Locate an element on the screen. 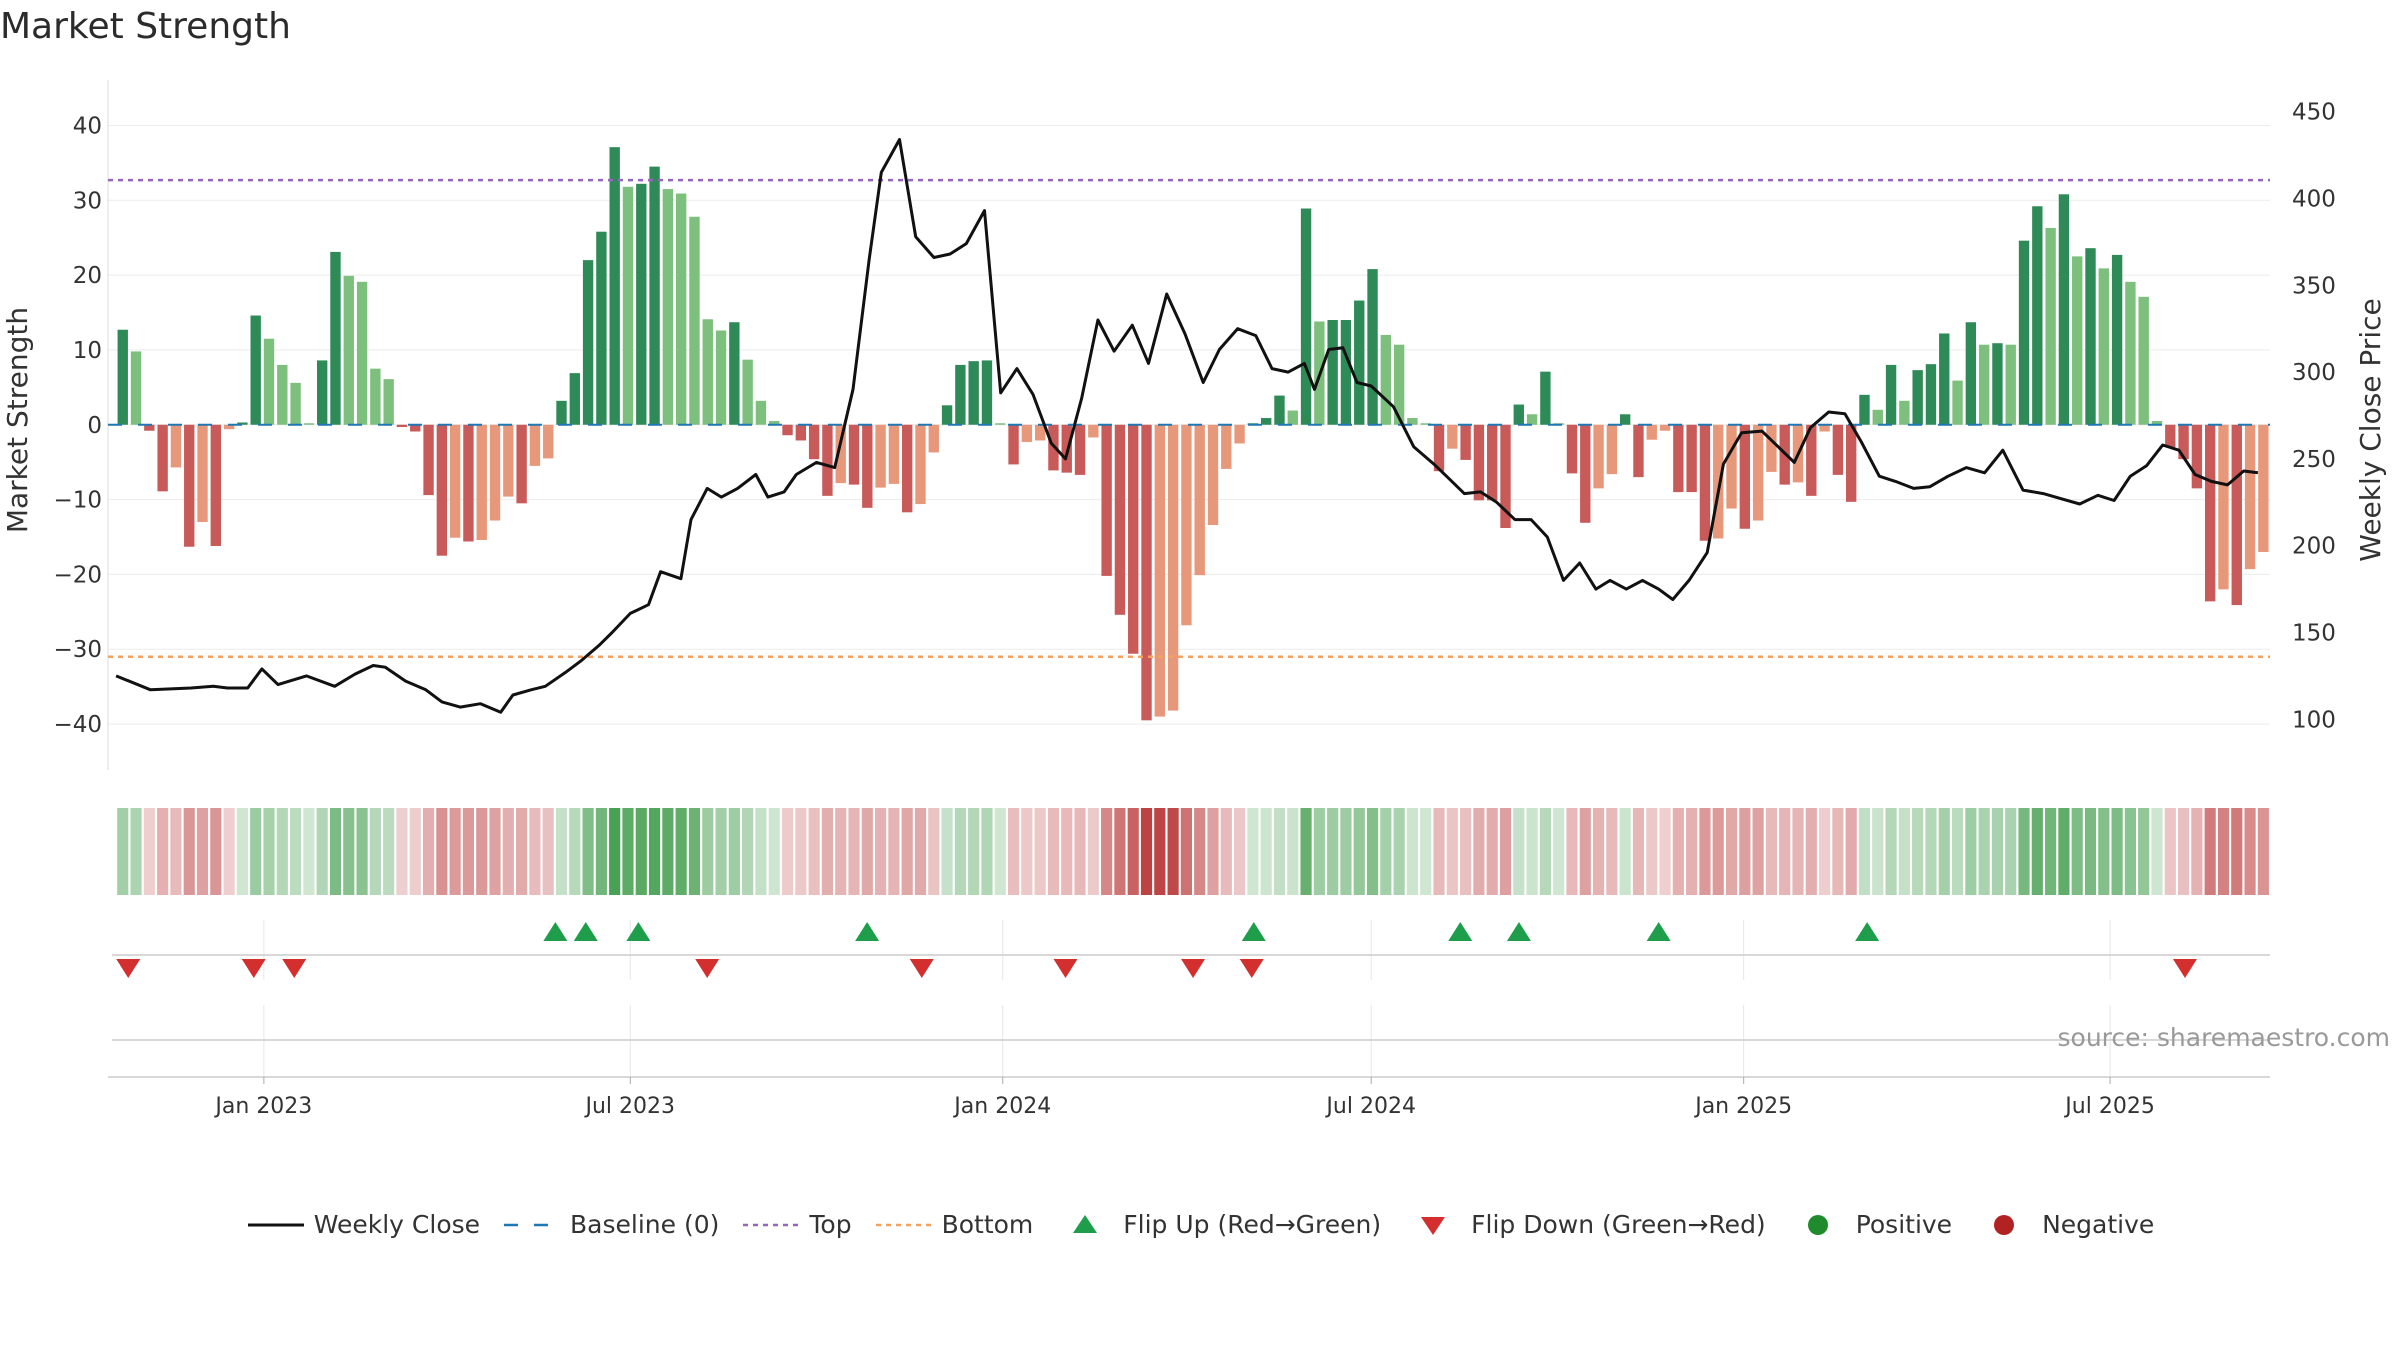  y2-tick-label: 250 is located at coordinates (2314, 460).